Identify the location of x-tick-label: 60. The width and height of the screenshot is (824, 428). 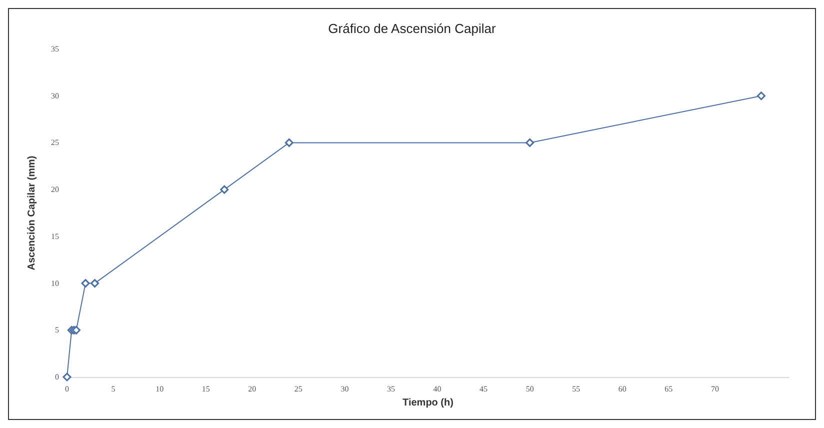
(622, 389).